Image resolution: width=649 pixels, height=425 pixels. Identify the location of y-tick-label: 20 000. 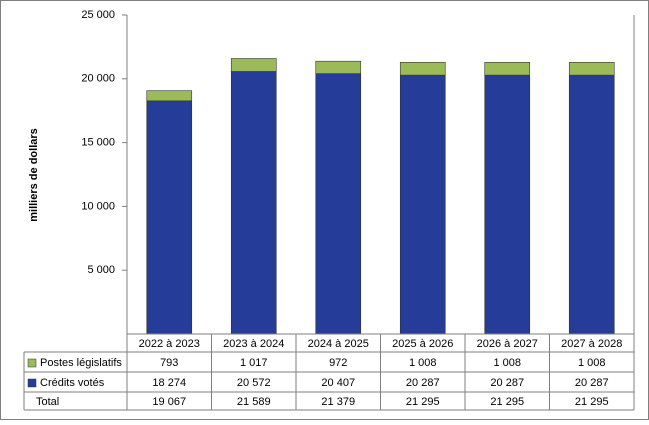
(98, 79).